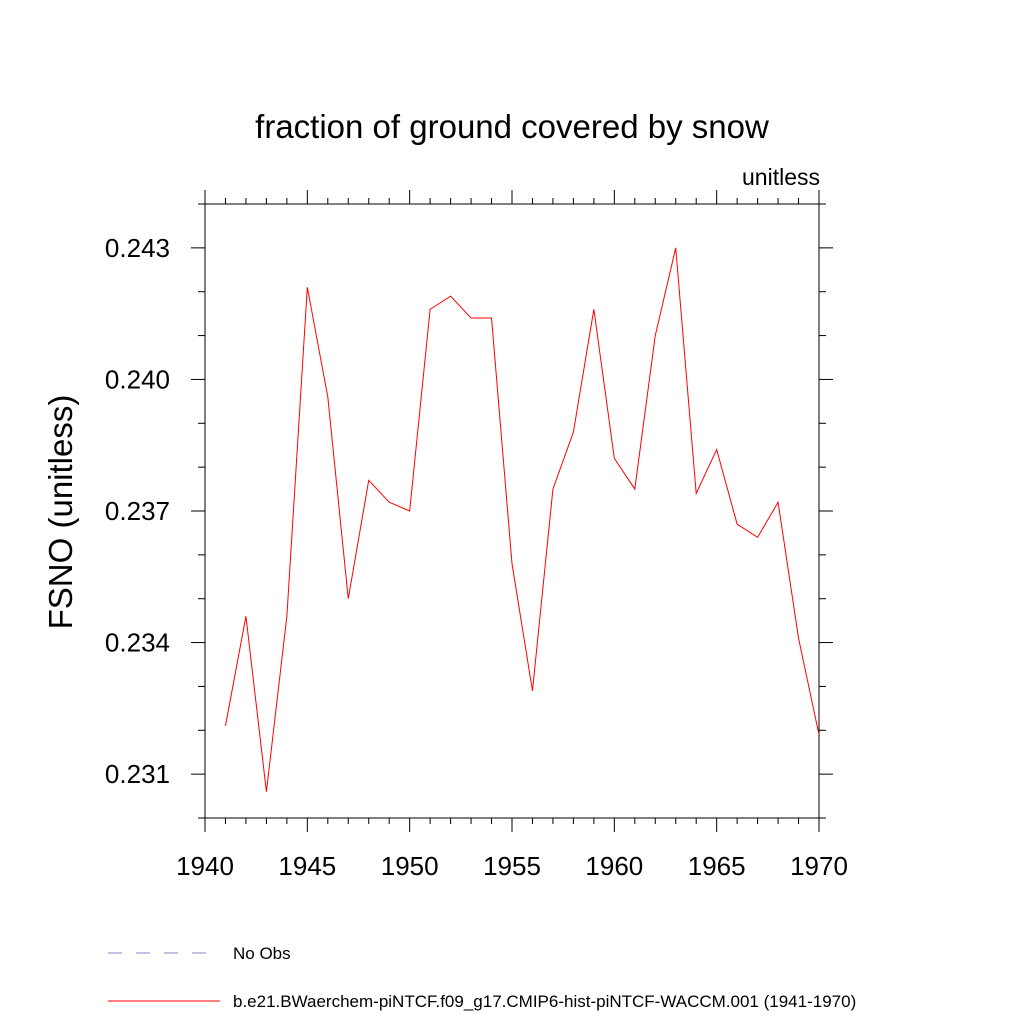 The image size is (1024, 1024). What do you see at coordinates (512, 126) in the screenshot?
I see `chart-title: fraction of ground covered by snow` at bounding box center [512, 126].